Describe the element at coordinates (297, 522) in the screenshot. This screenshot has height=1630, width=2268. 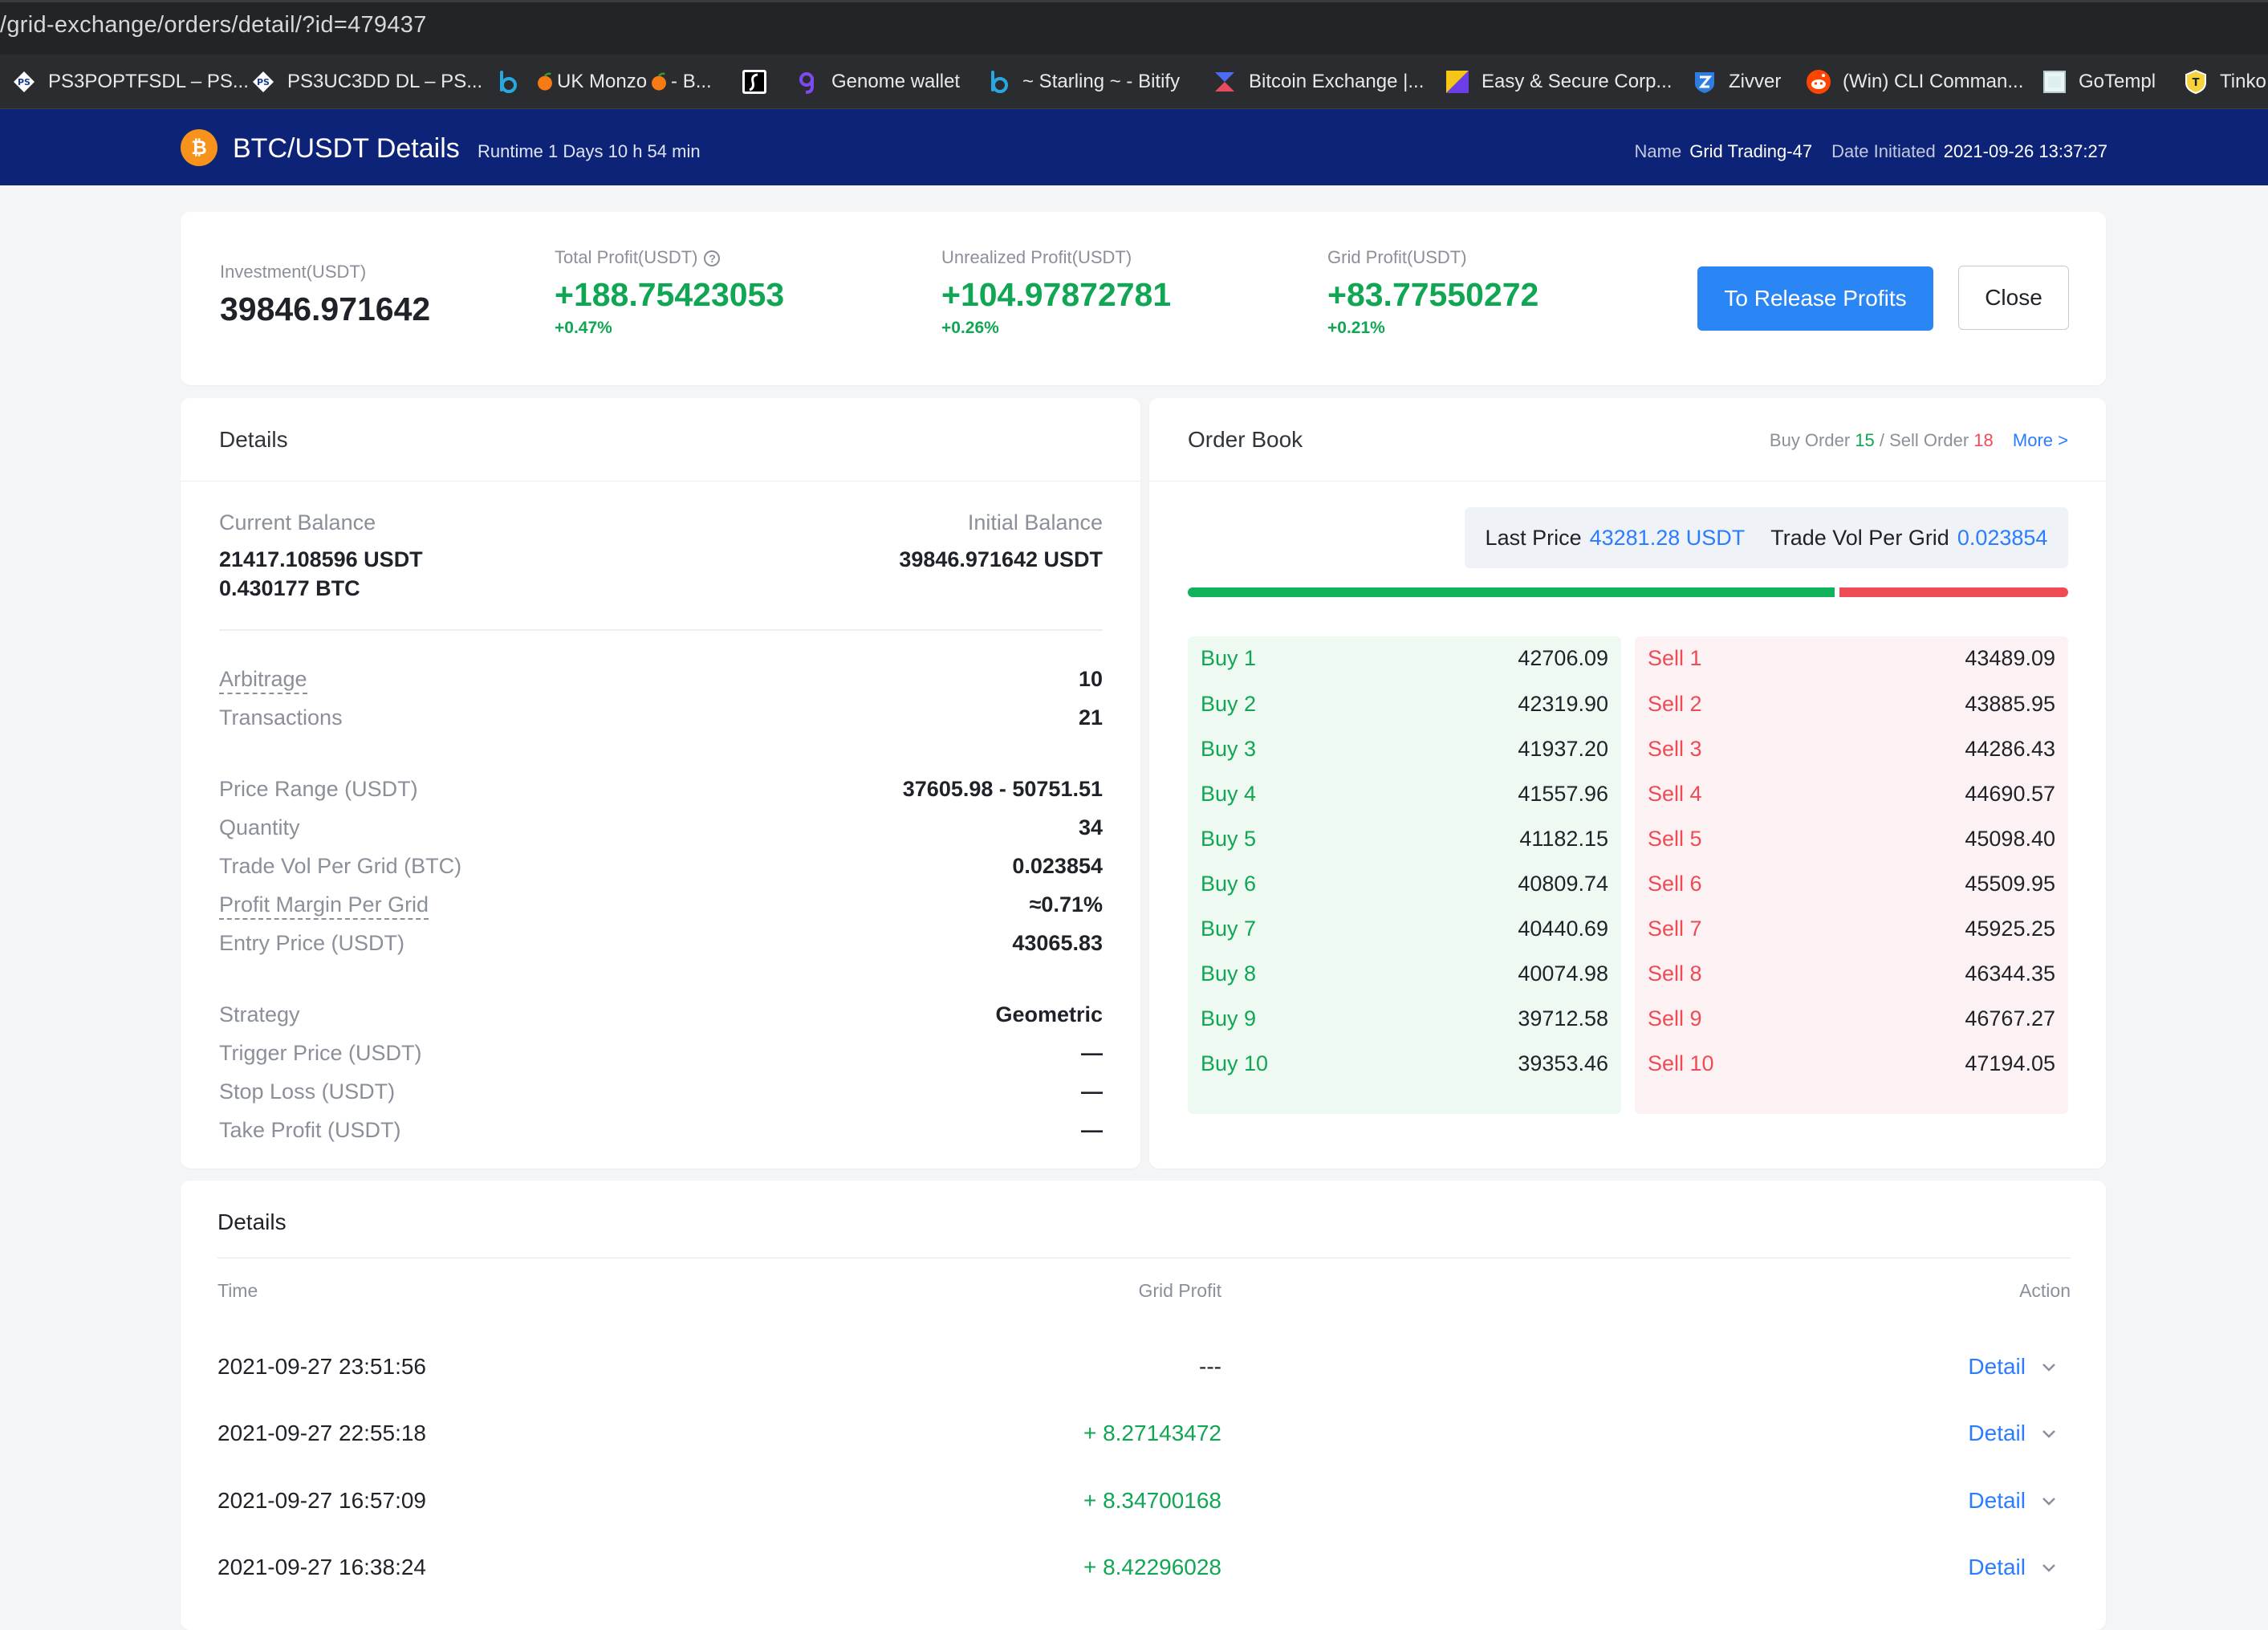
I see `current-balance-label: Current Balance` at that location.